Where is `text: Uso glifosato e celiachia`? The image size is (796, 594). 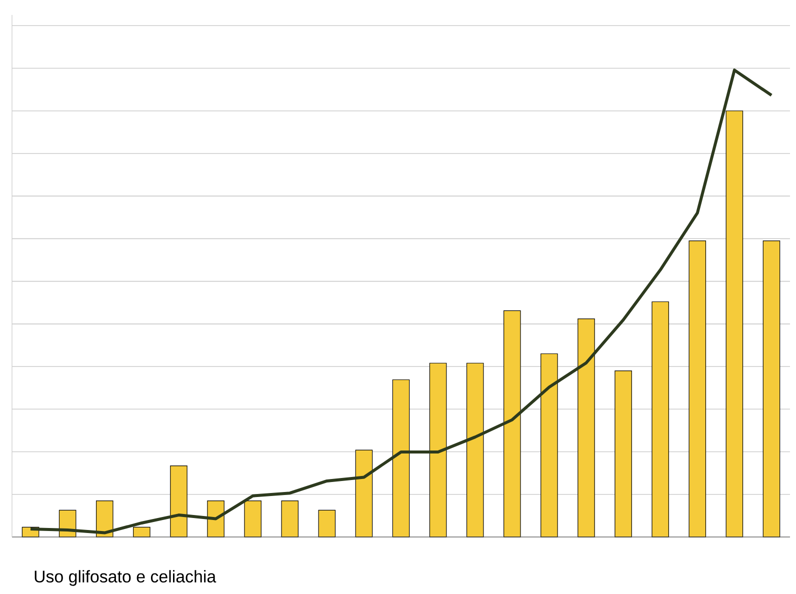 text: Uso glifosato e celiachia is located at coordinates (125, 578).